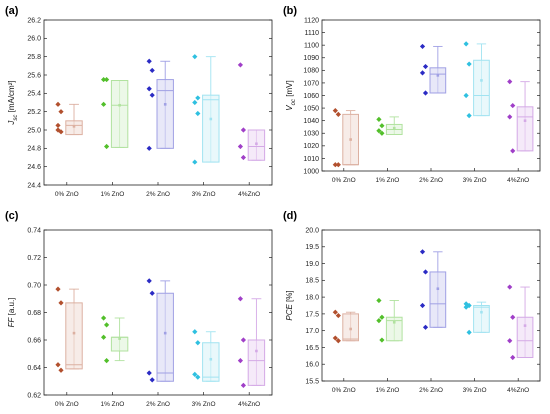 The image size is (550, 414). Describe the element at coordinates (13, 102) in the screenshot. I see `y-axis-label: Jsc [mA/cm²]` at that location.